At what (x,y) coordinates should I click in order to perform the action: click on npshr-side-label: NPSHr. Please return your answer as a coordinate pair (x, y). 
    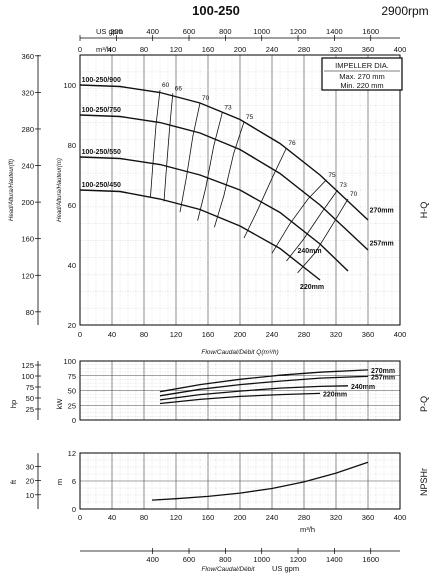
    Looking at the image, I should click on (424, 482).